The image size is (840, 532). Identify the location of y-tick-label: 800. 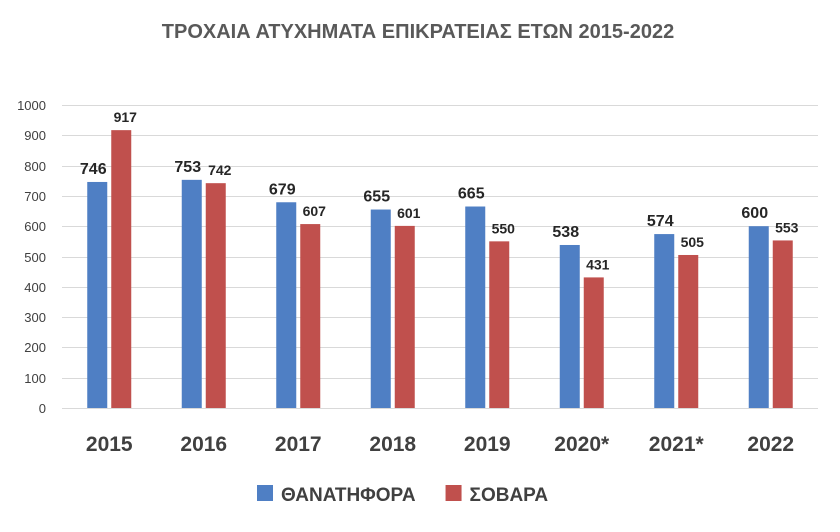
(35, 166).